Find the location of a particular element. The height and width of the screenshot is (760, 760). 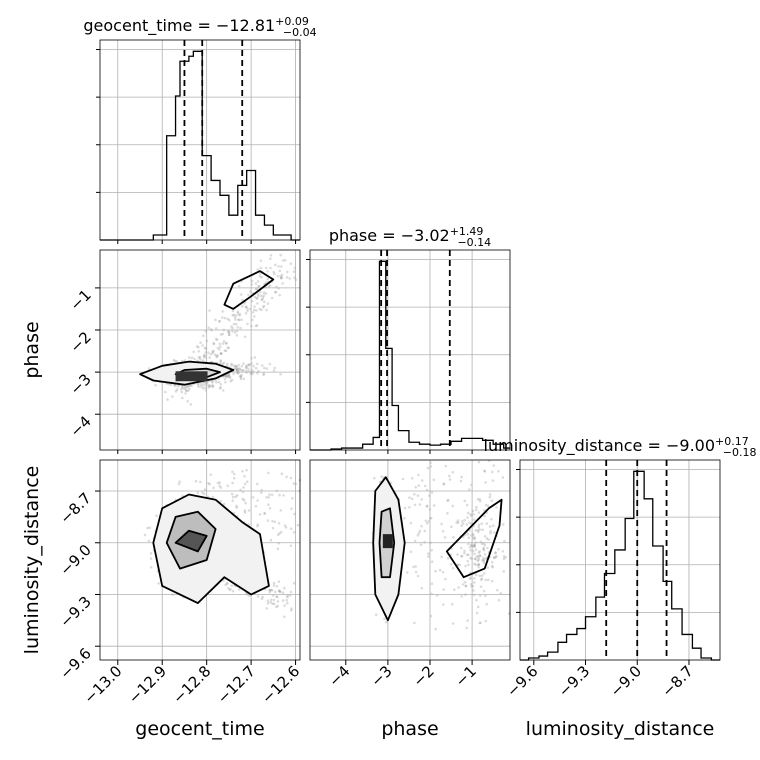

xtick-label: −8.7 is located at coordinates (677, 681).